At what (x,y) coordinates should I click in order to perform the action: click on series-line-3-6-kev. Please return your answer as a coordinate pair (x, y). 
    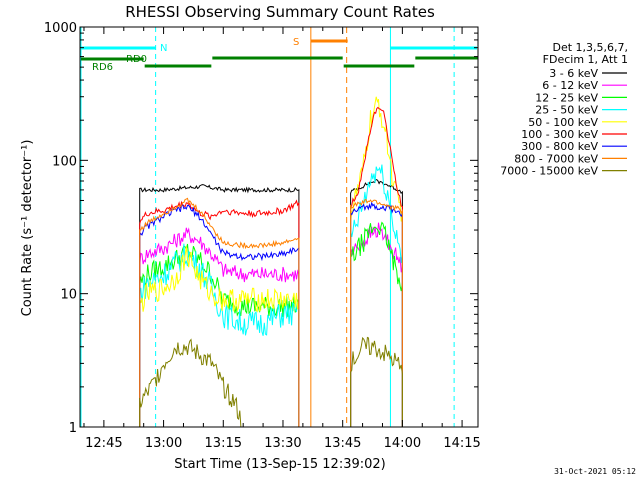
    Looking at the image, I should click on (219, 305).